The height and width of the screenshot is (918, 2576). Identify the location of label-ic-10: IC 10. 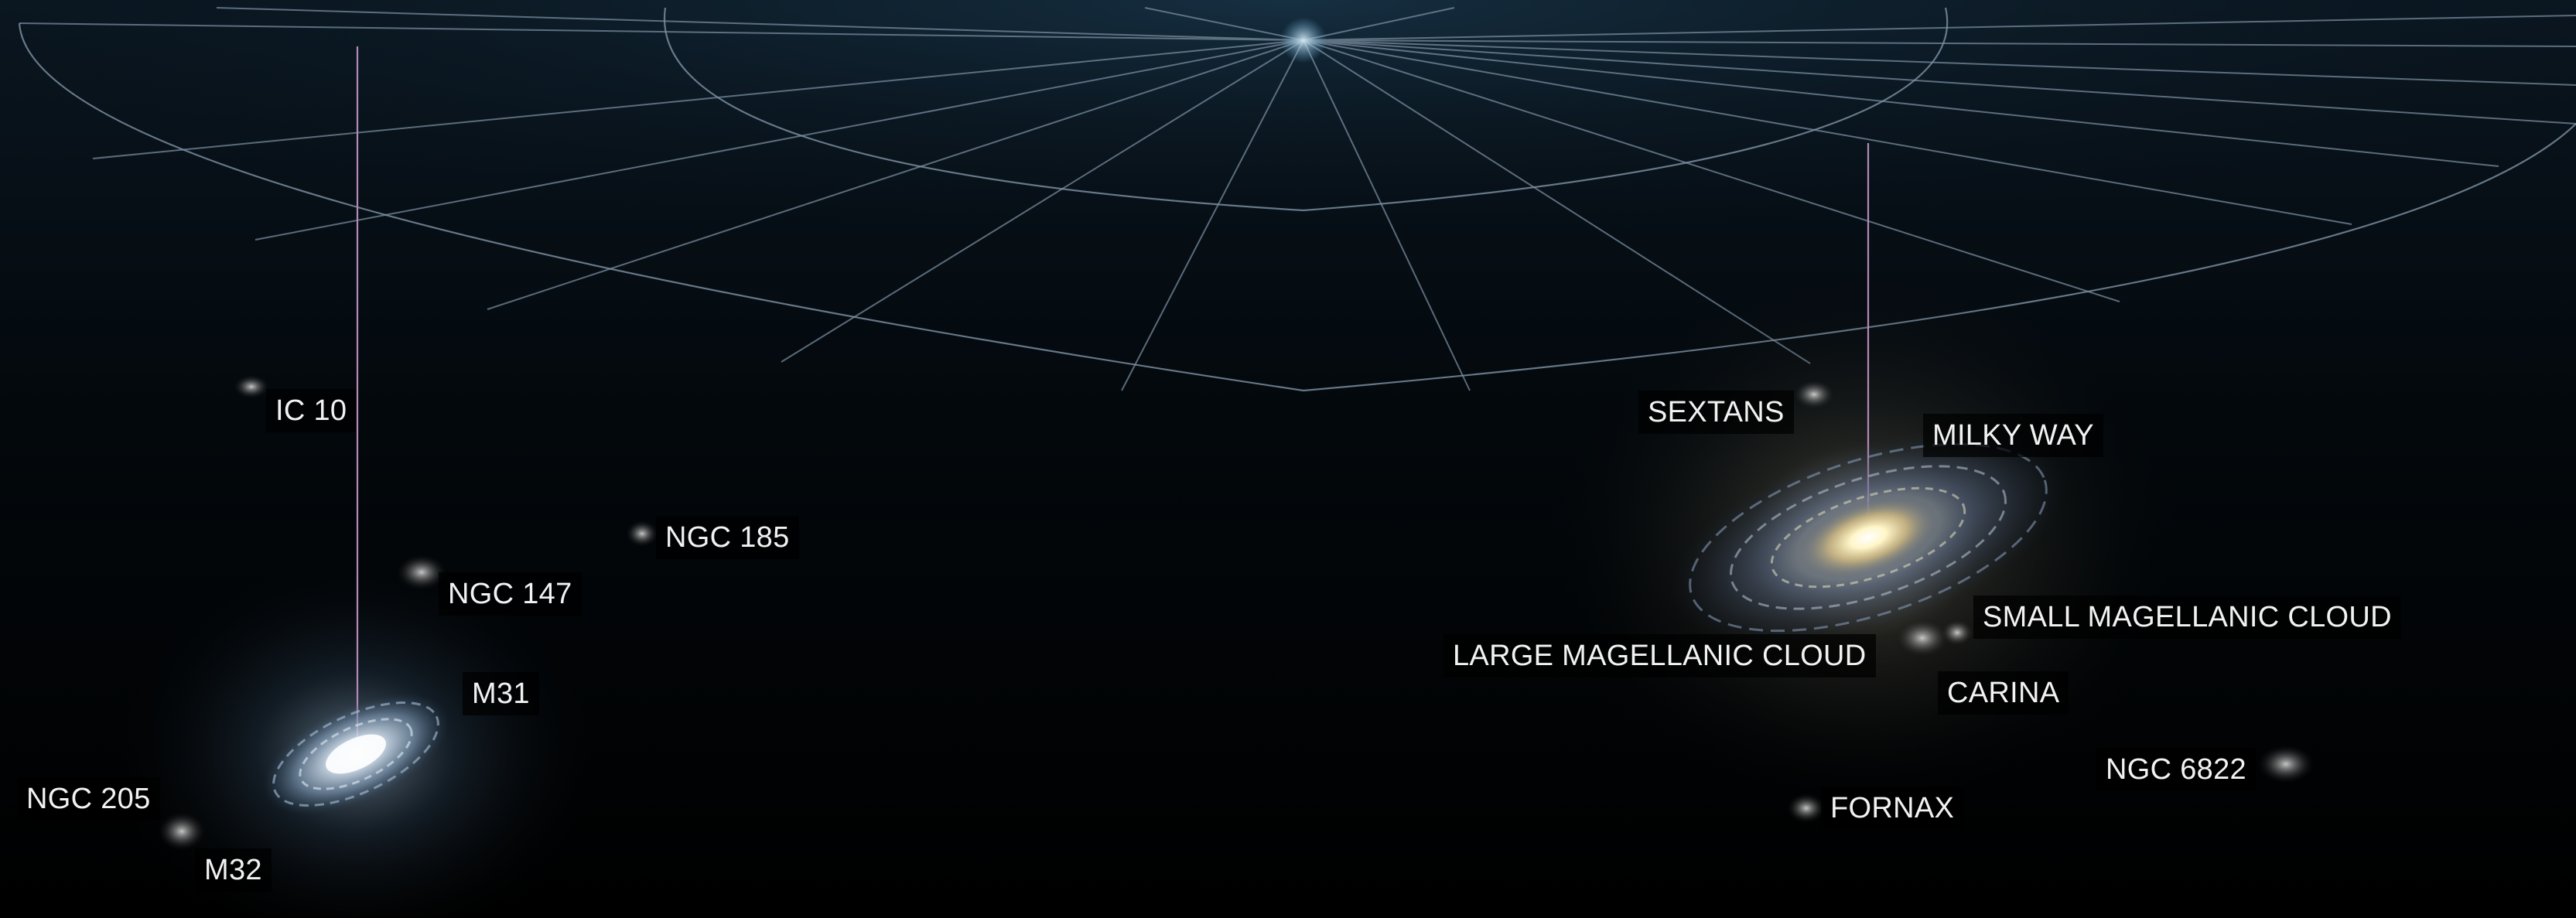
(311, 411).